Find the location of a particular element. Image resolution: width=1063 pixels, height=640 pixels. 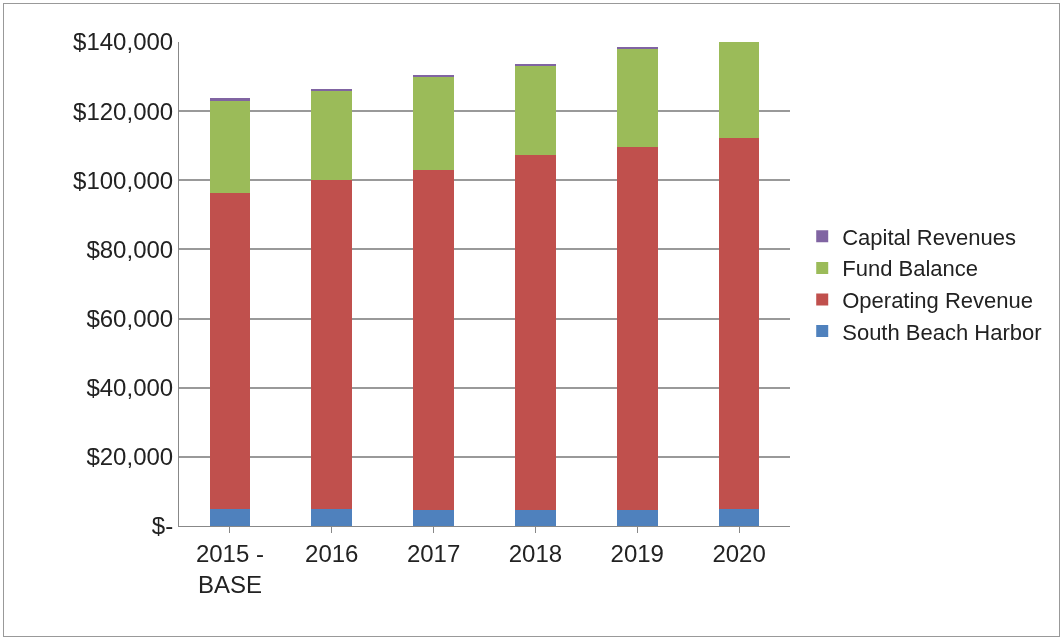

legend-label: Capital Revenues is located at coordinates (929, 237).